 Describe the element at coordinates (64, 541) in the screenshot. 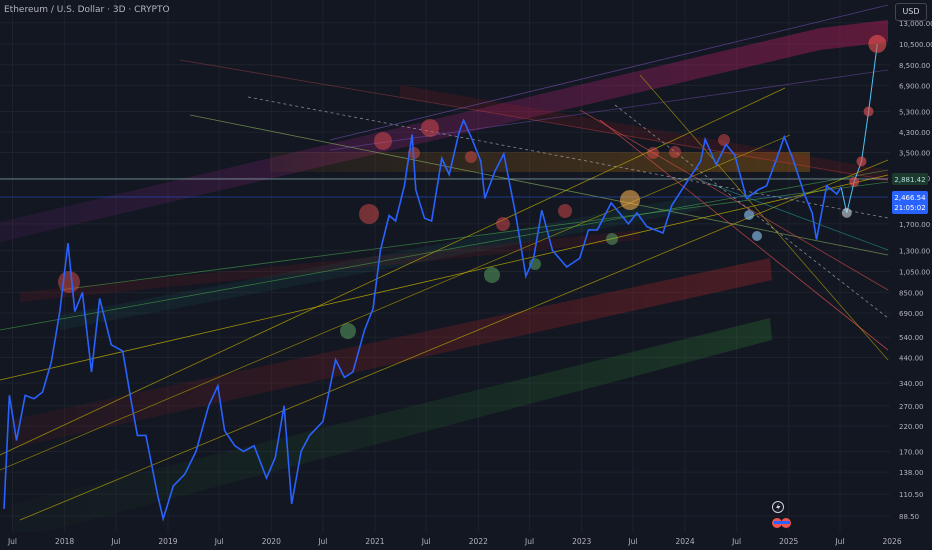

I see `time-tick-label: 2018` at that location.